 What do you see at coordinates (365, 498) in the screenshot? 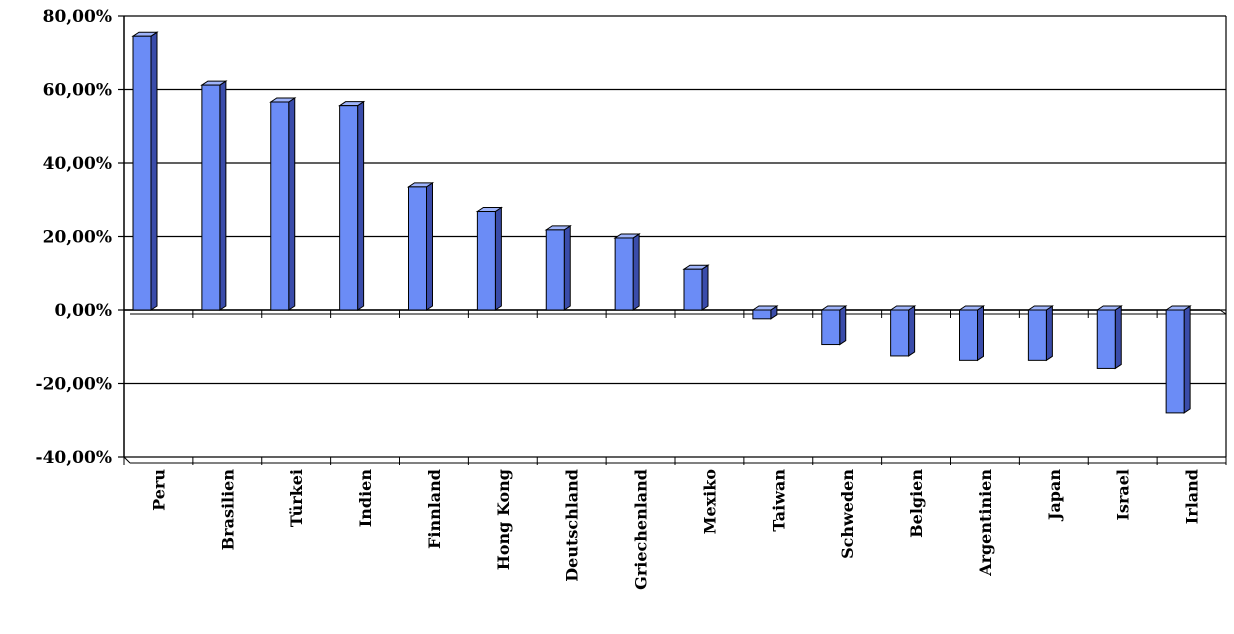
I see `x-tick-label: Indien` at bounding box center [365, 498].